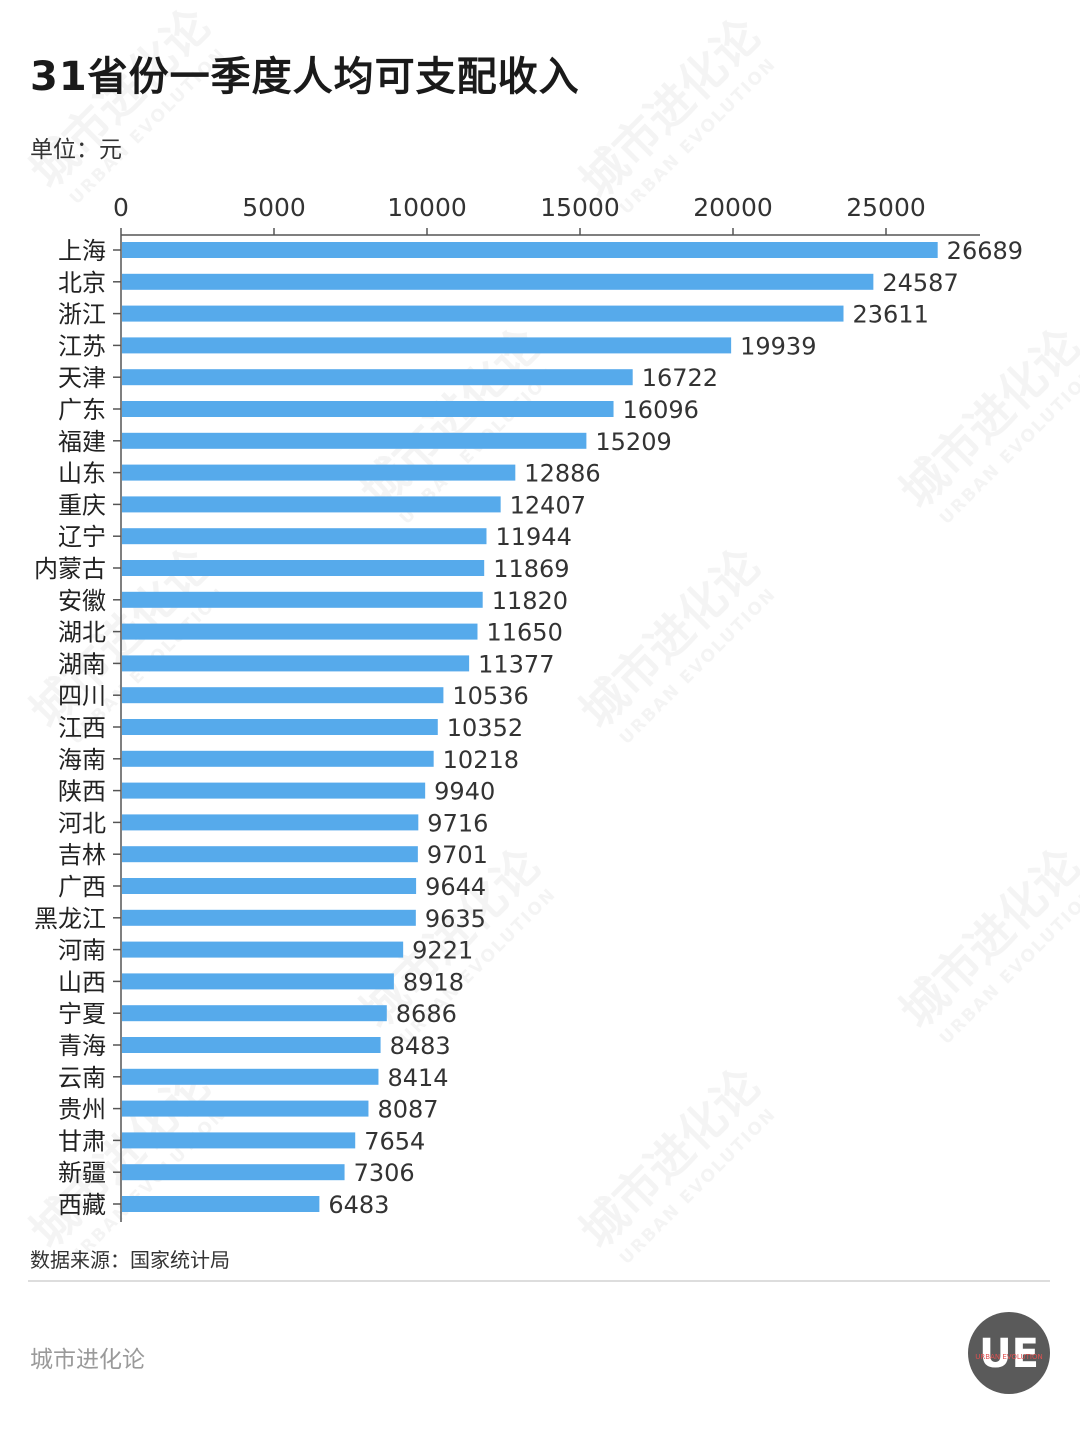 The image size is (1080, 1440). I want to click on value-label: 9221, so click(442, 951).